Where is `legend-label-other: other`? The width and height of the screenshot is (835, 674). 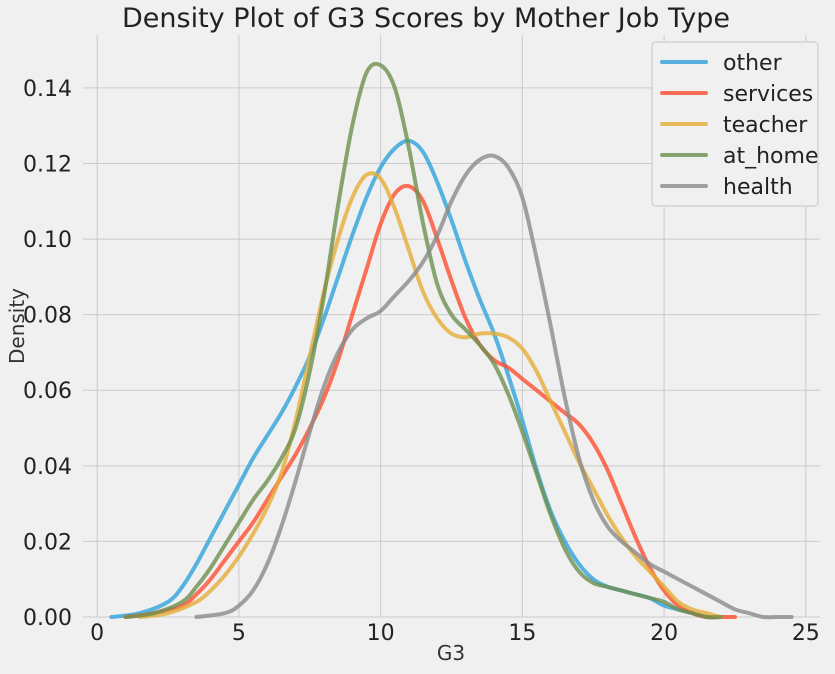 legend-label-other: other is located at coordinates (753, 63).